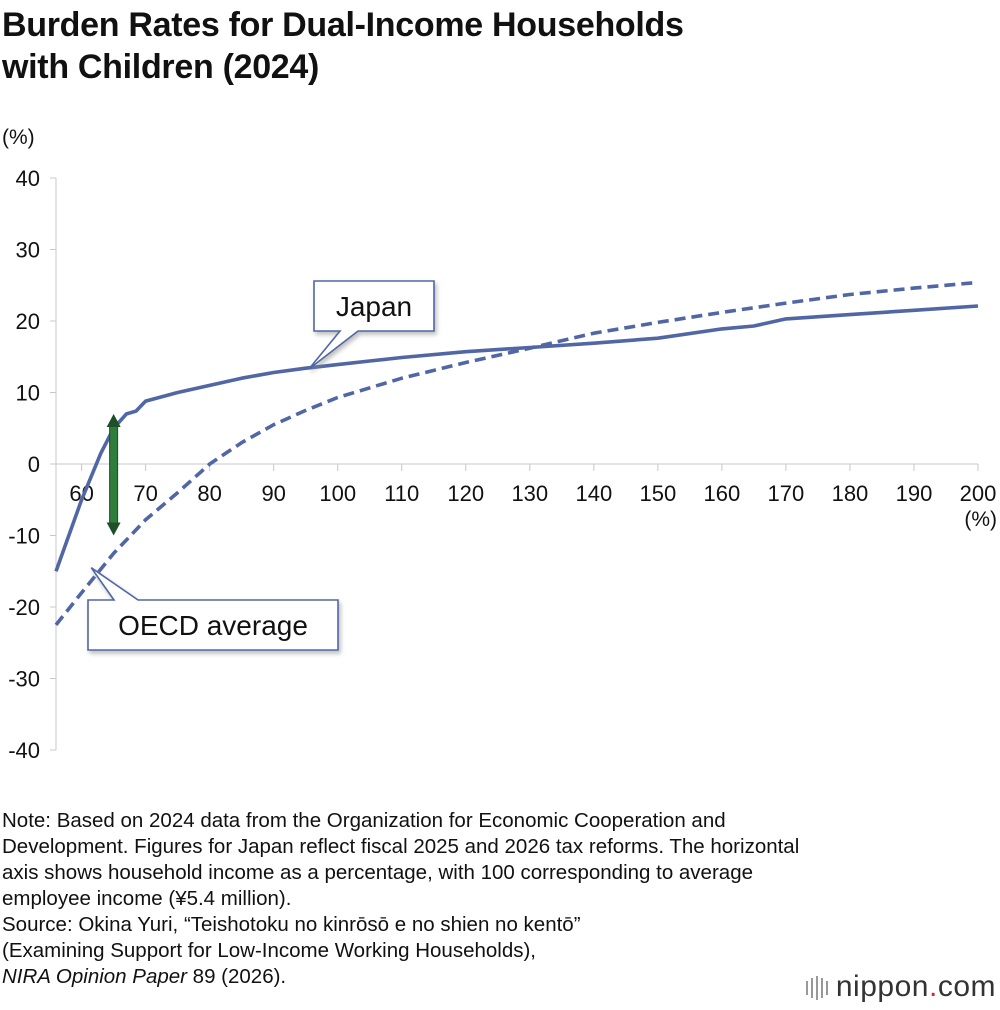  I want to click on gap-arrow-head-top, so click(113, 420).